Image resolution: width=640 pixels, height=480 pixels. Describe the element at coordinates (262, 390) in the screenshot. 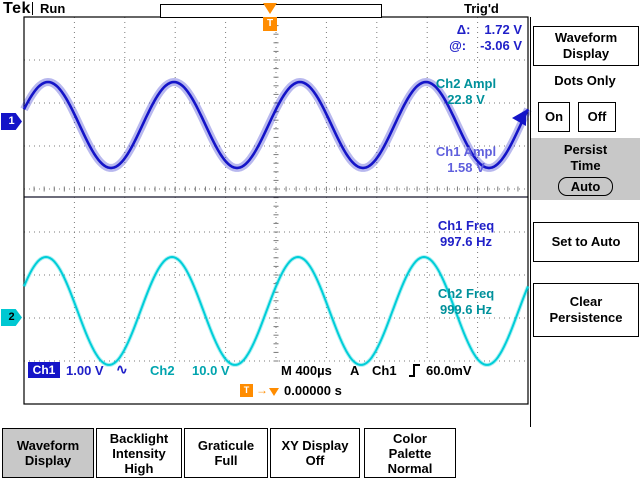

I see `trigger-position-arrow-glyph: →` at that location.